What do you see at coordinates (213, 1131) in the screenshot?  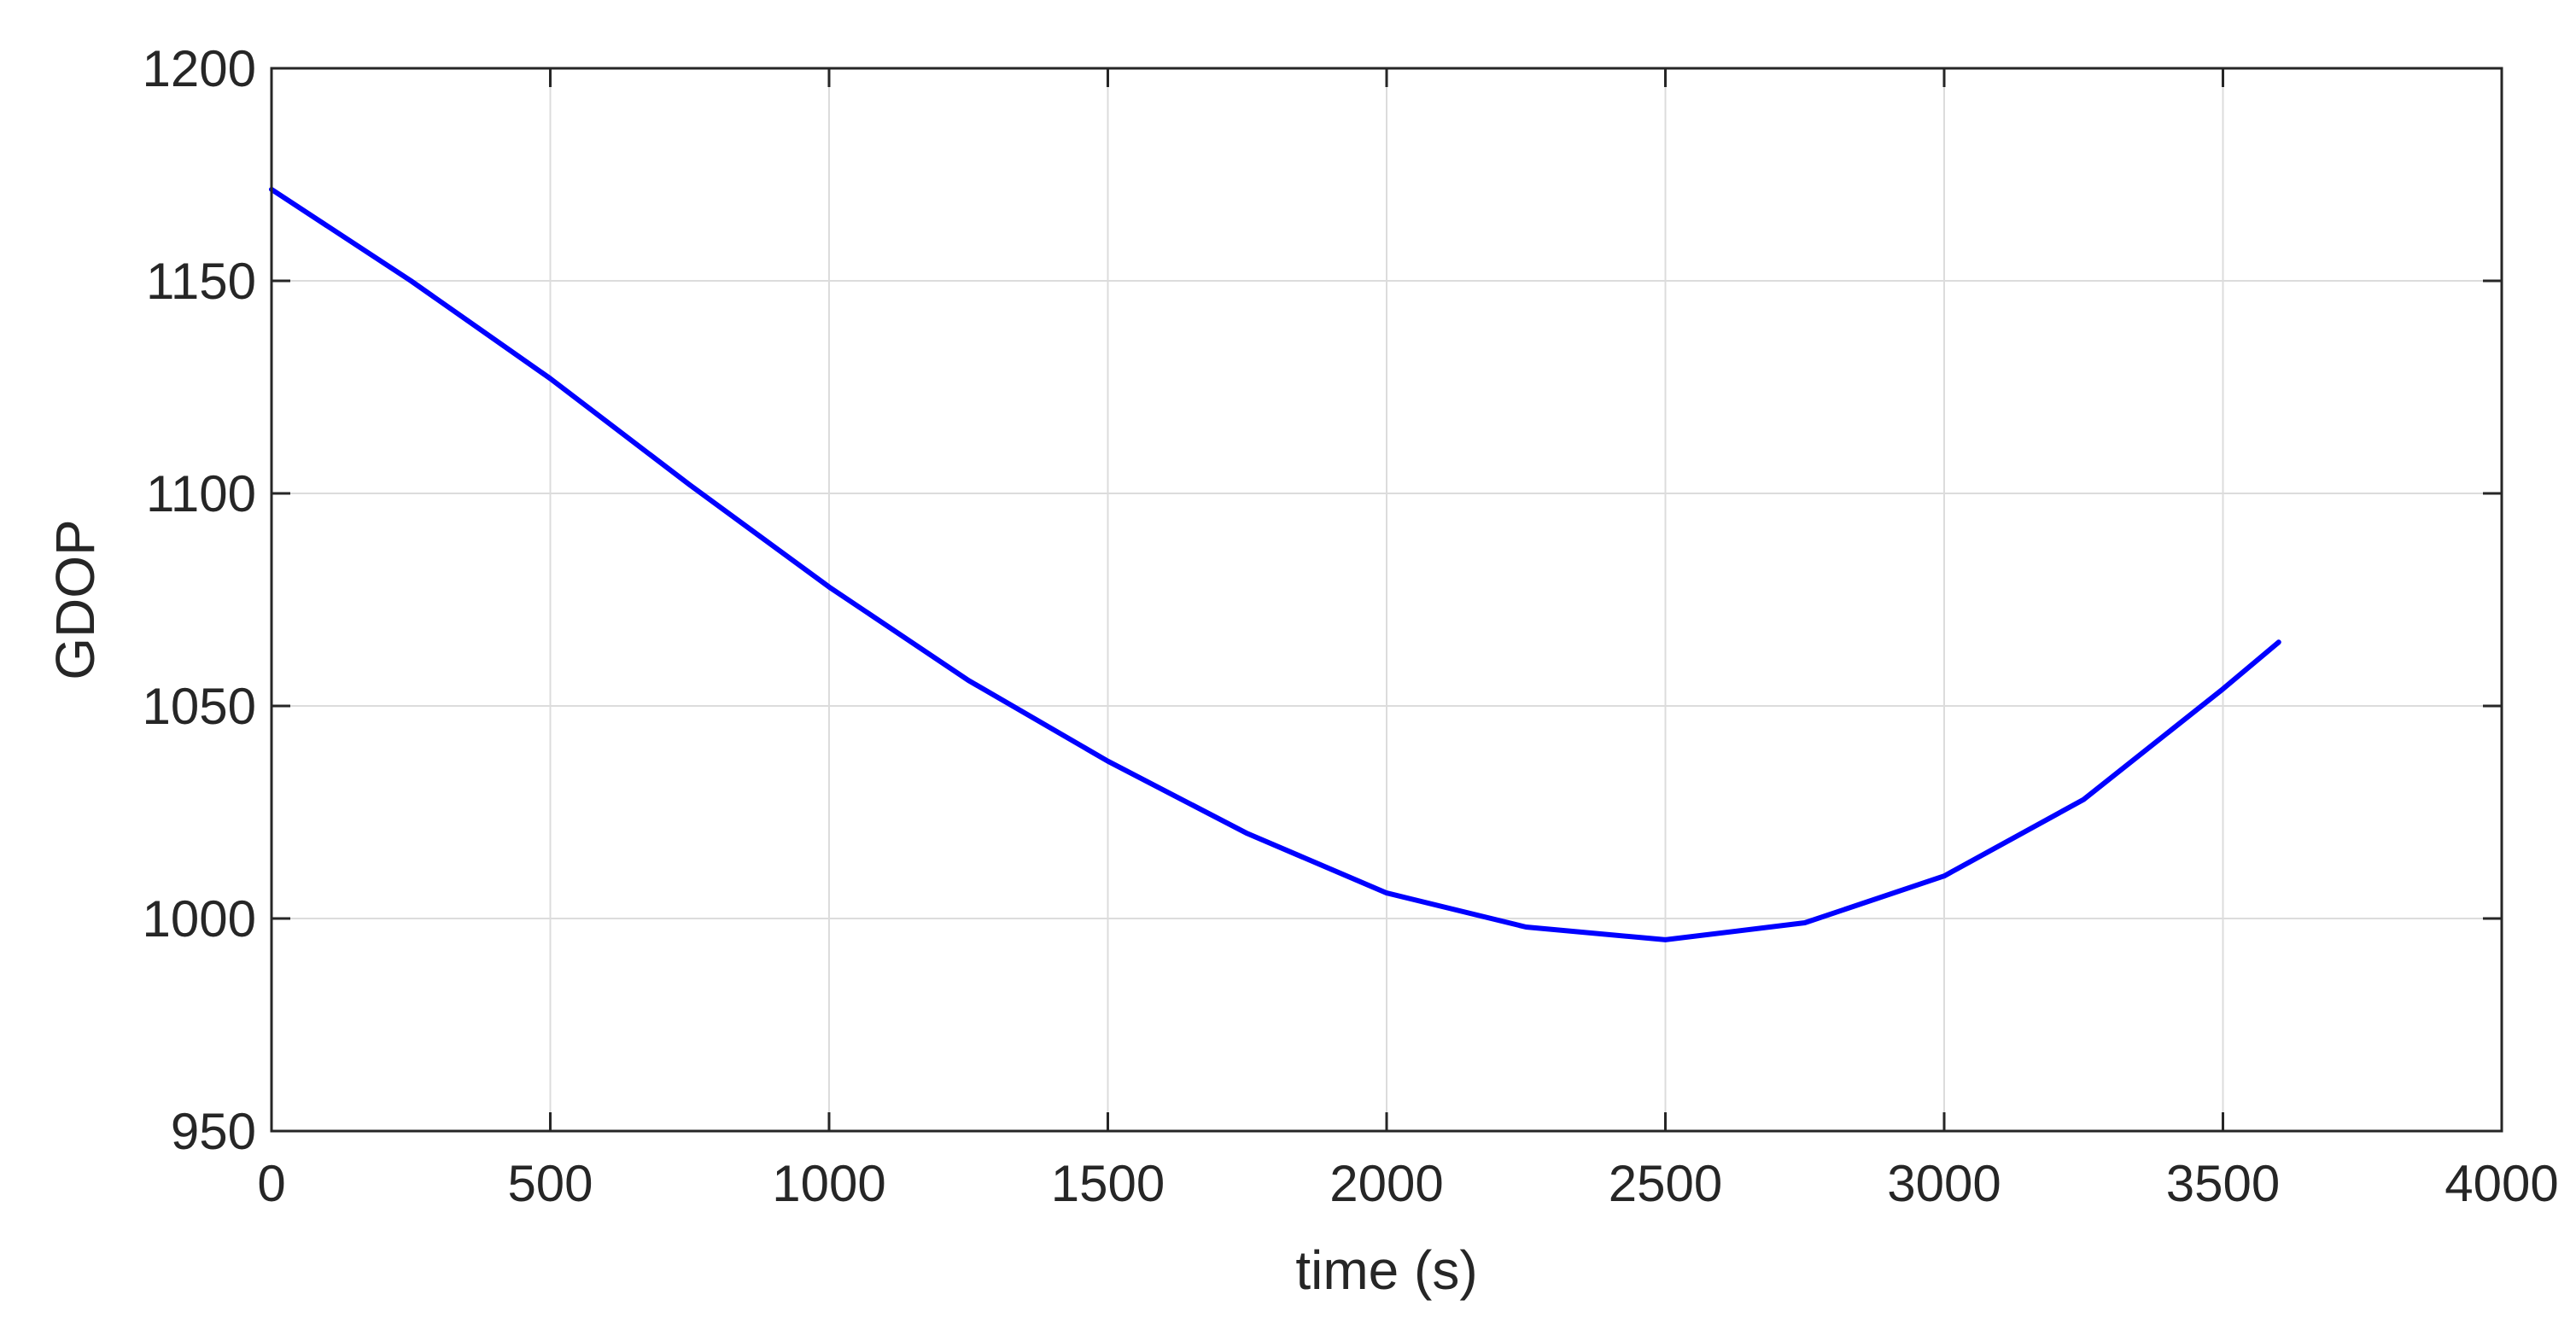 I see `y-tick-label: 950` at bounding box center [213, 1131].